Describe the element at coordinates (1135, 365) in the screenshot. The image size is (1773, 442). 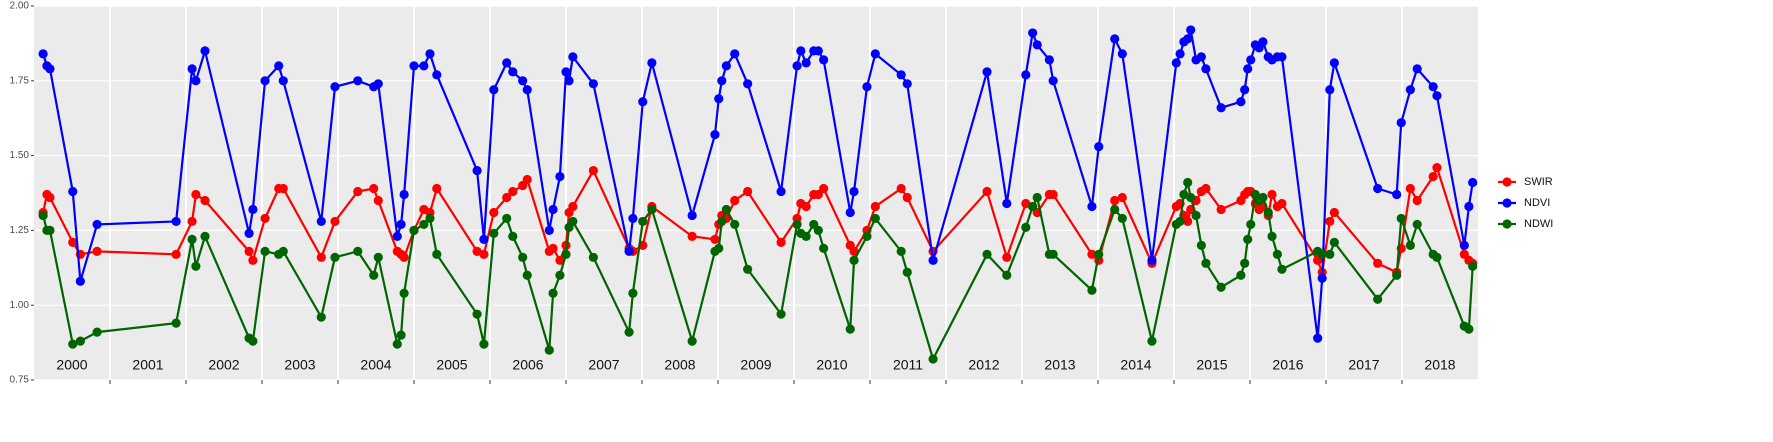
I see `x-tick-label: 2014` at that location.